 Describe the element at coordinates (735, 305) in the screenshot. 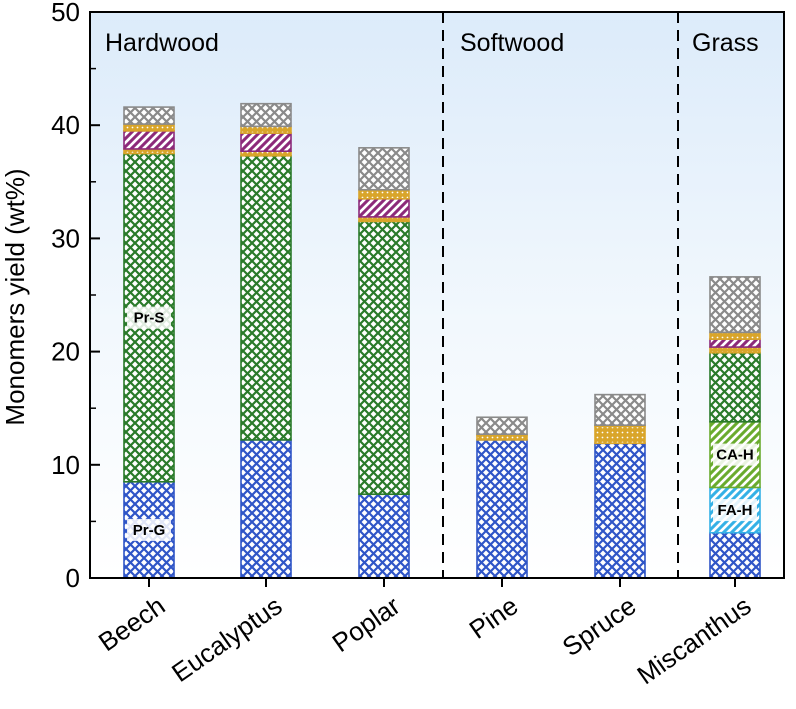

I see `bar-segment-miscanthus-s7` at that location.